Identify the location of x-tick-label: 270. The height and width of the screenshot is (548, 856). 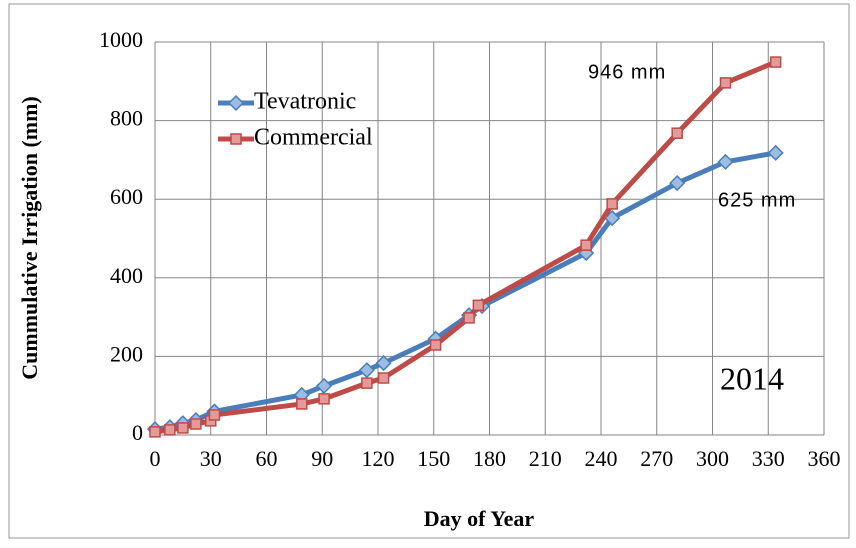
(656, 458).